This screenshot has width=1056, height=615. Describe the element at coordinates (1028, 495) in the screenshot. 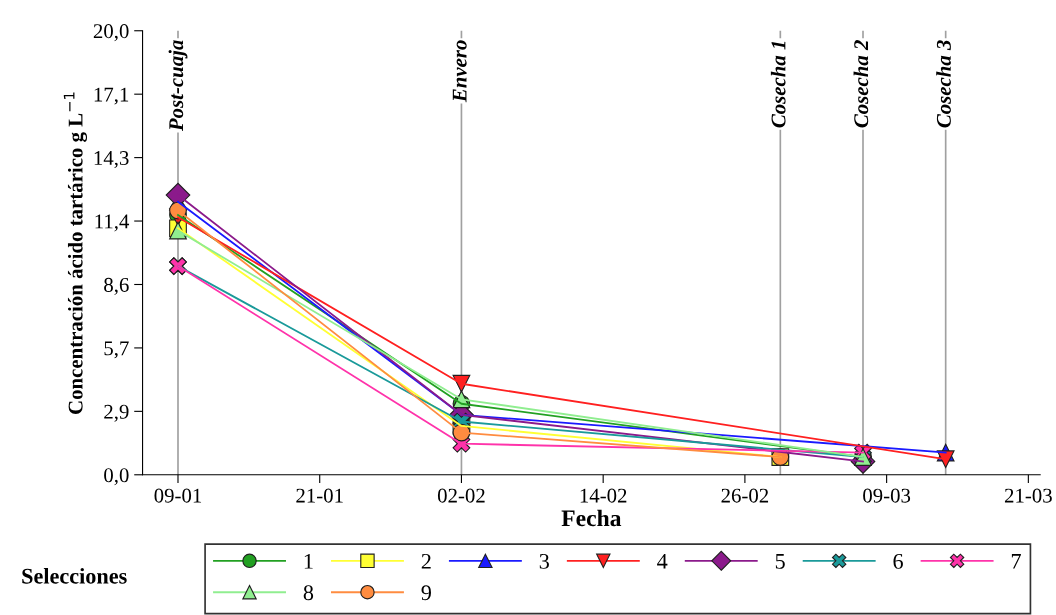

I see `x-tick-label: 21-03` at that location.